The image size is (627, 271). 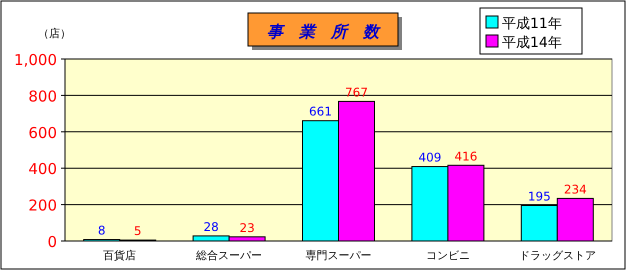 What do you see at coordinates (324, 31) in the screenshot?
I see `chart-title: 事 業 所 数` at bounding box center [324, 31].